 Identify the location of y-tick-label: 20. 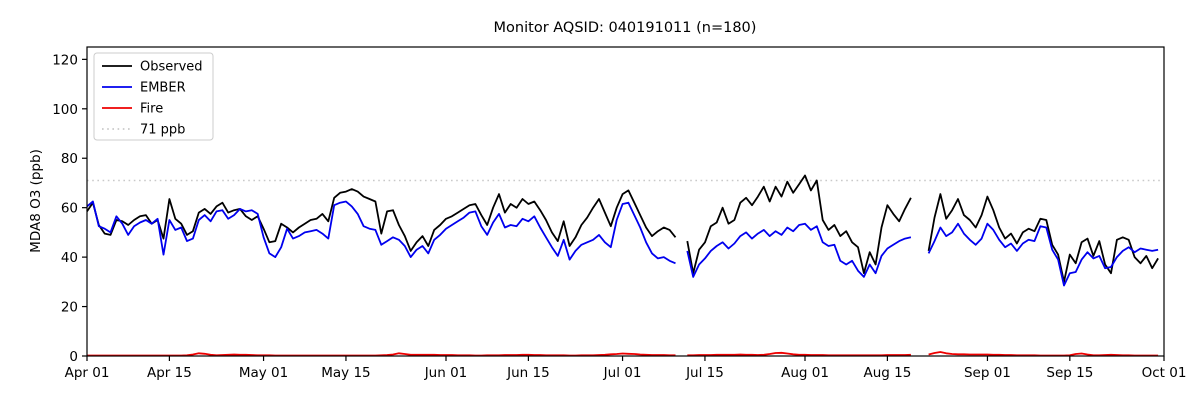
(69, 308).